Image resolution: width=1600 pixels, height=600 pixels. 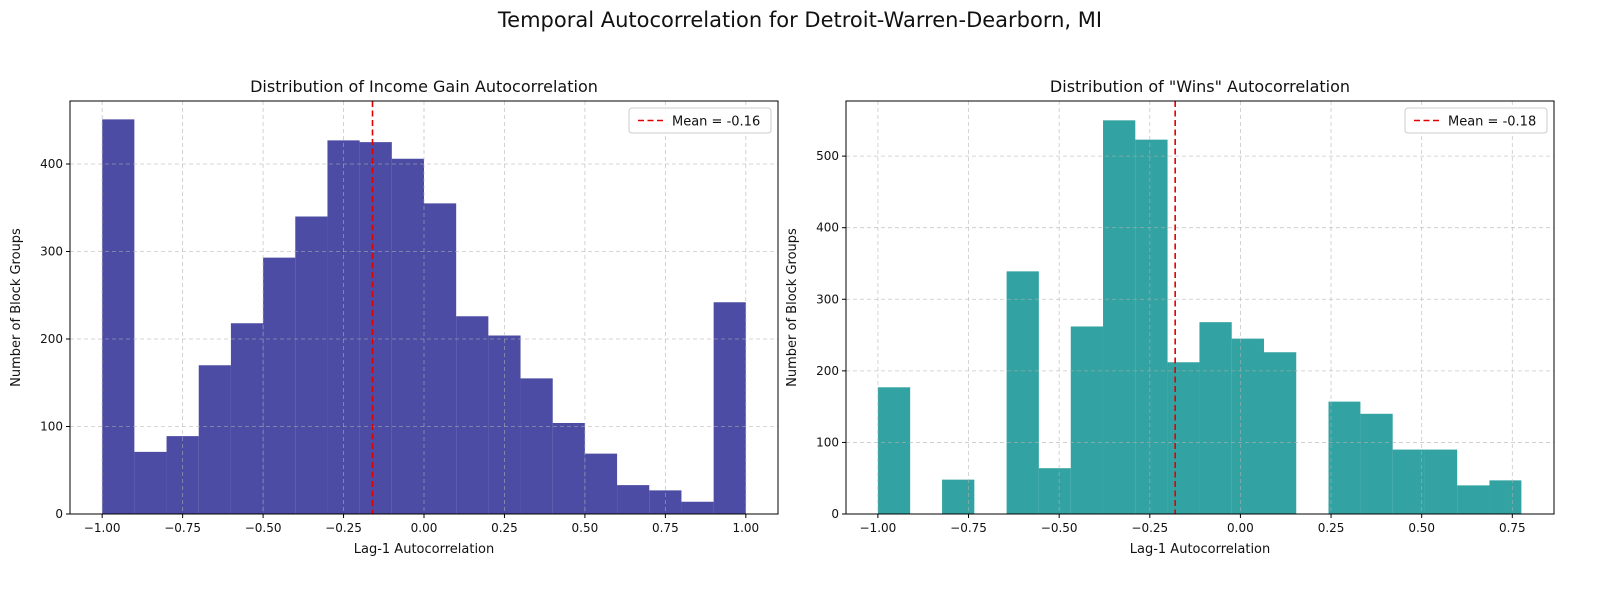 What do you see at coordinates (102, 528) in the screenshot?
I see `panel1-x-tick-label: −1.00` at bounding box center [102, 528].